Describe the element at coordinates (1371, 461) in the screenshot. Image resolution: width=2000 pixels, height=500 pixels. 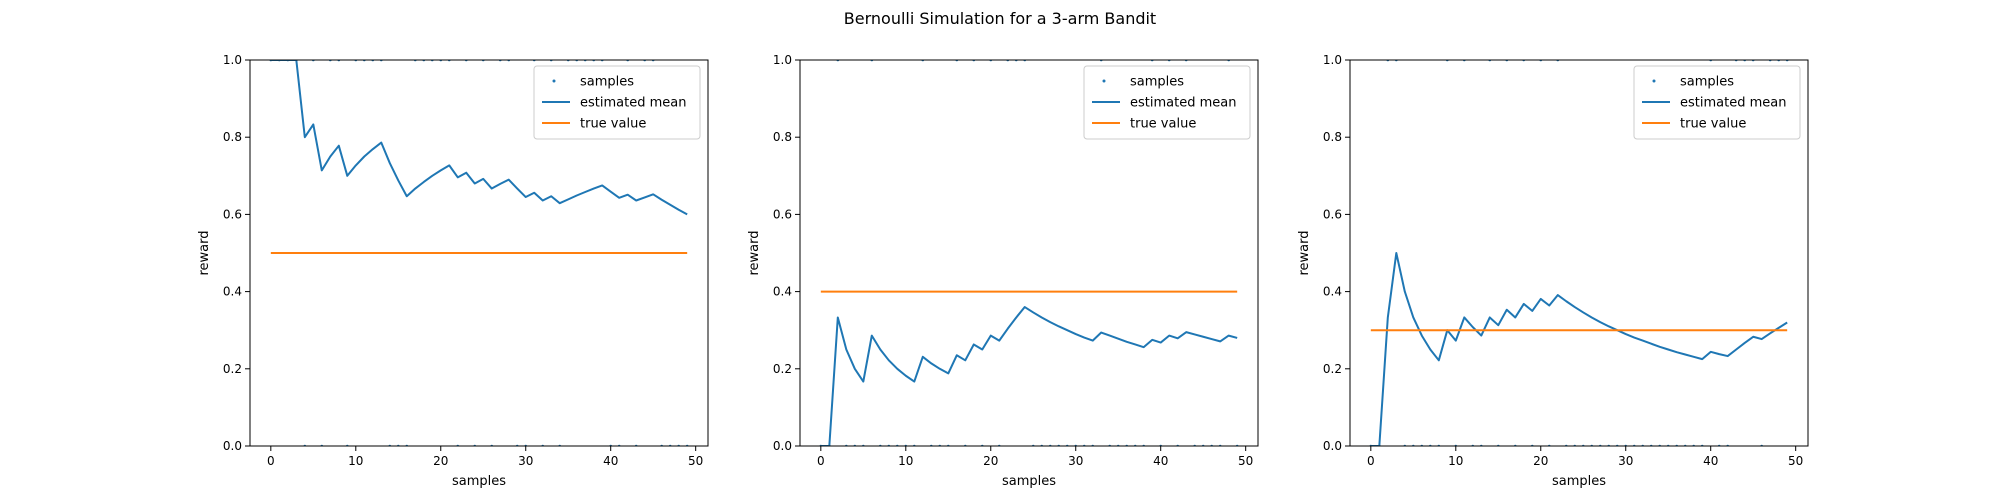
I see `chart-3-xtick-label: 0` at that location.